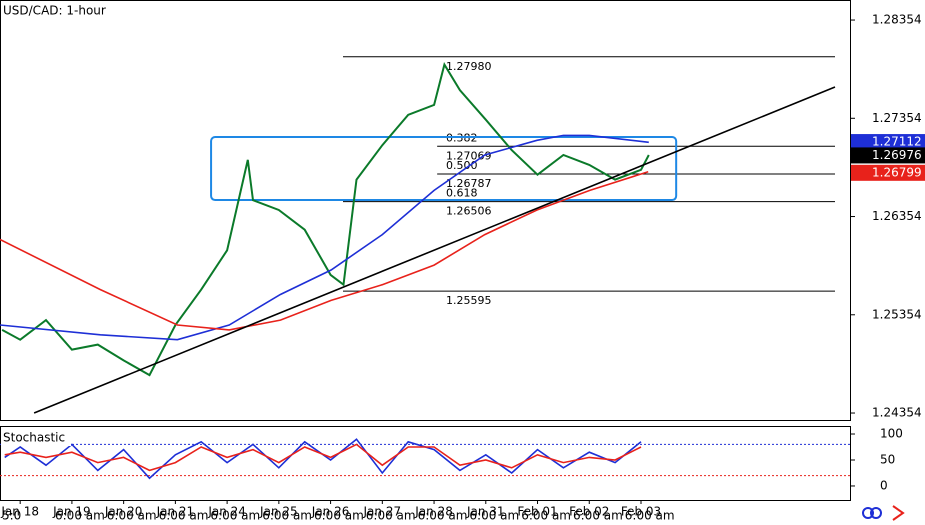  I want to click on x-tick-label: Feb 03, so click(641, 512).